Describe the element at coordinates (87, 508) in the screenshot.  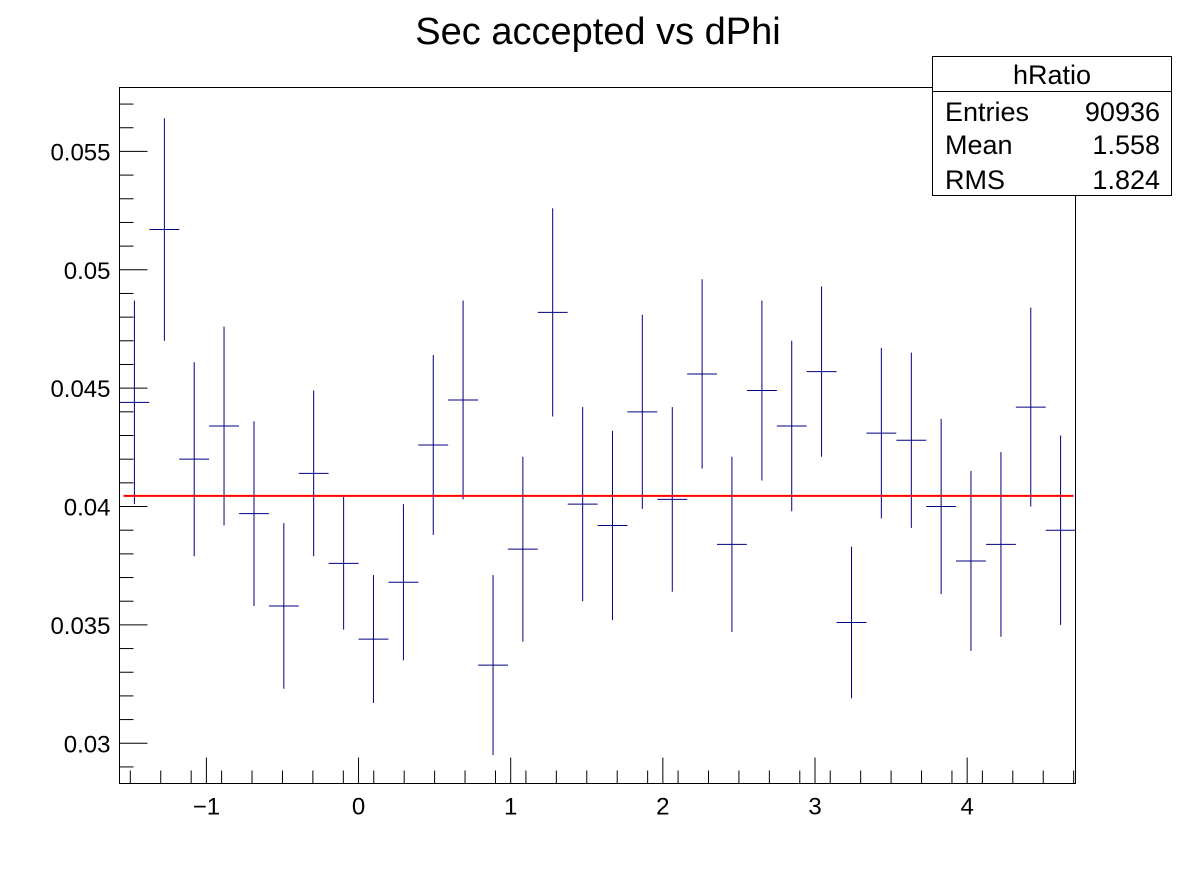
I see `y-tick-label: 0.04` at that location.